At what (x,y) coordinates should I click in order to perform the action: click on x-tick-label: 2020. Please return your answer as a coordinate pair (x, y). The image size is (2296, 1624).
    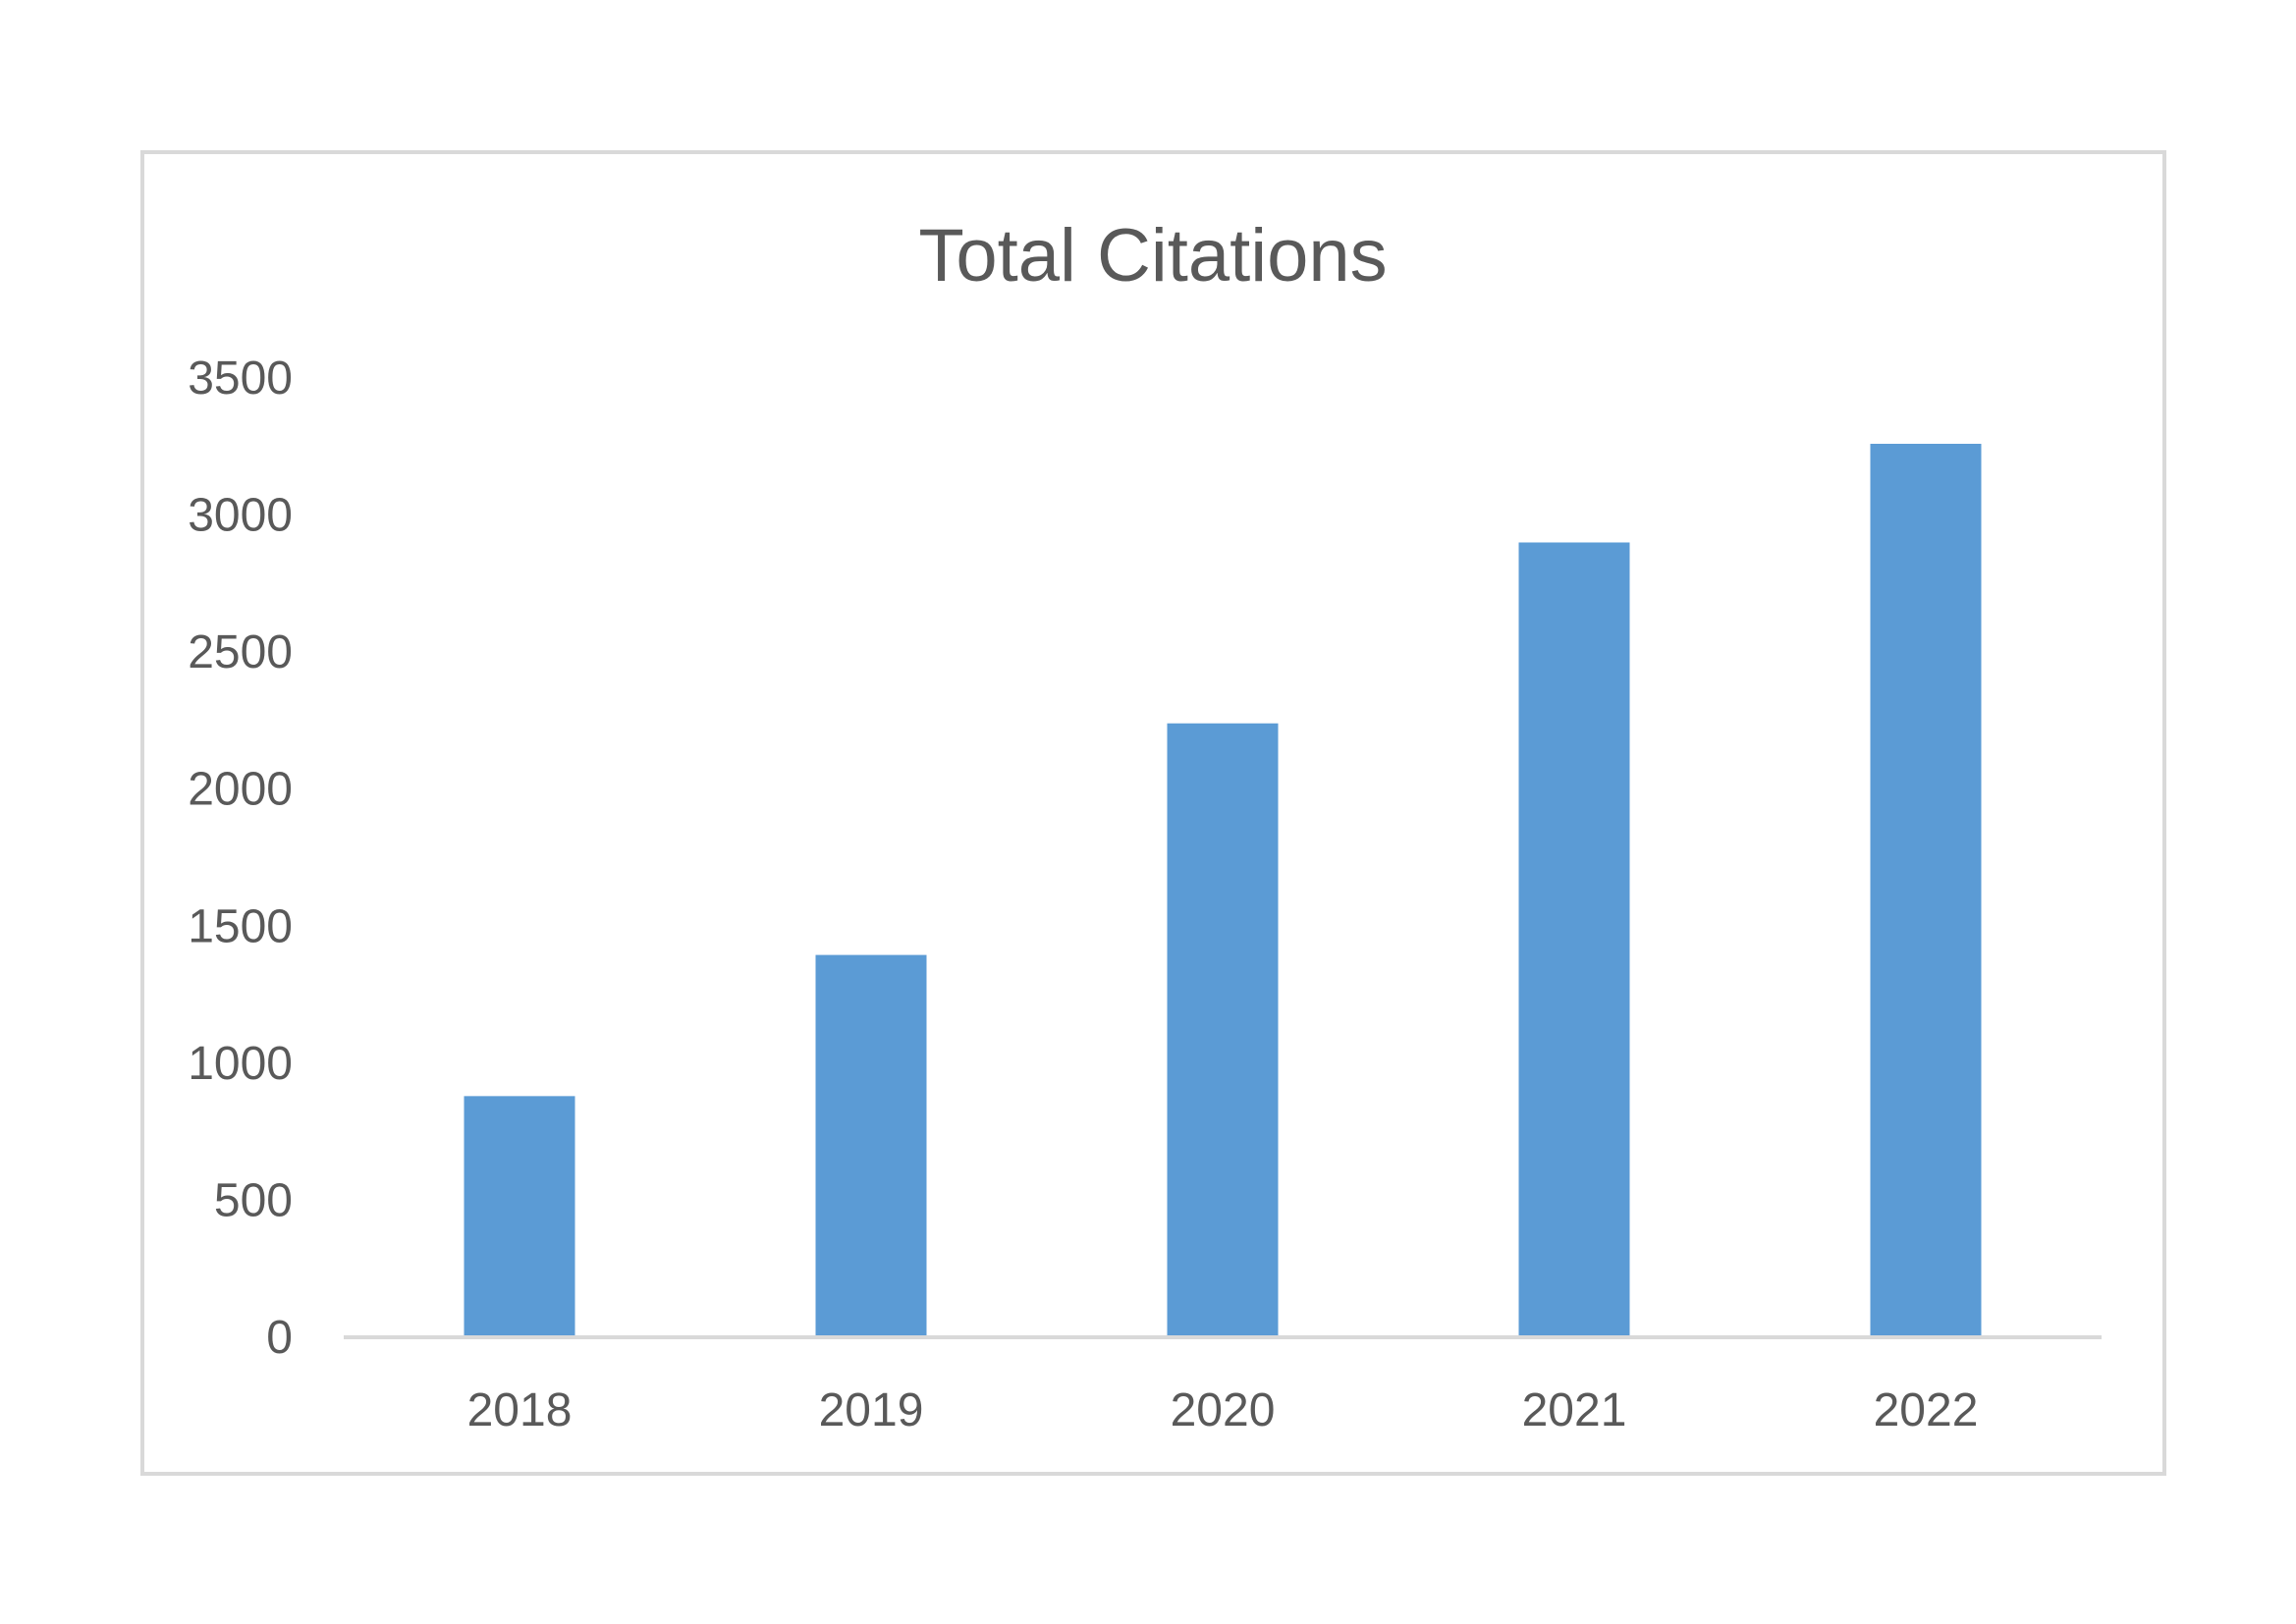
    Looking at the image, I should click on (1223, 1410).